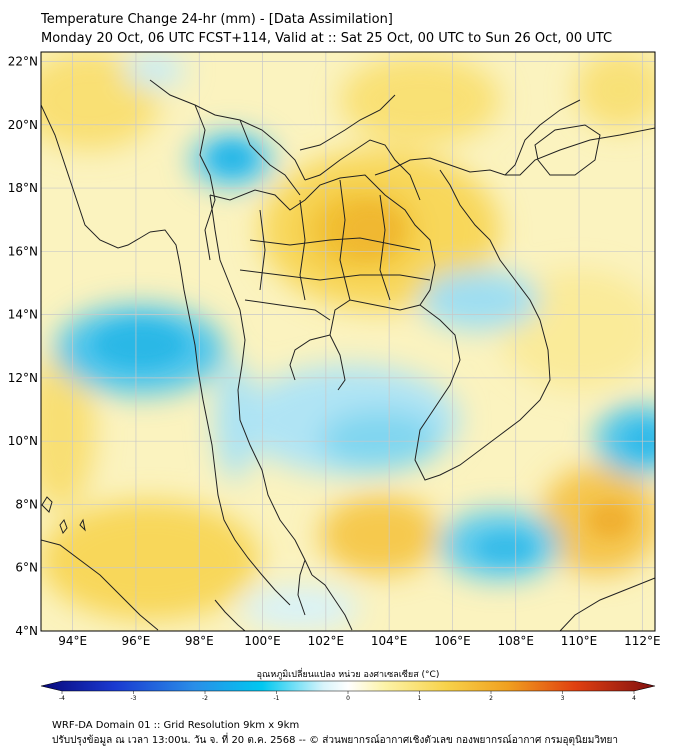 This screenshot has height=756, width=676. What do you see at coordinates (136, 641) in the screenshot?
I see `lon-label: 96°E` at bounding box center [136, 641].